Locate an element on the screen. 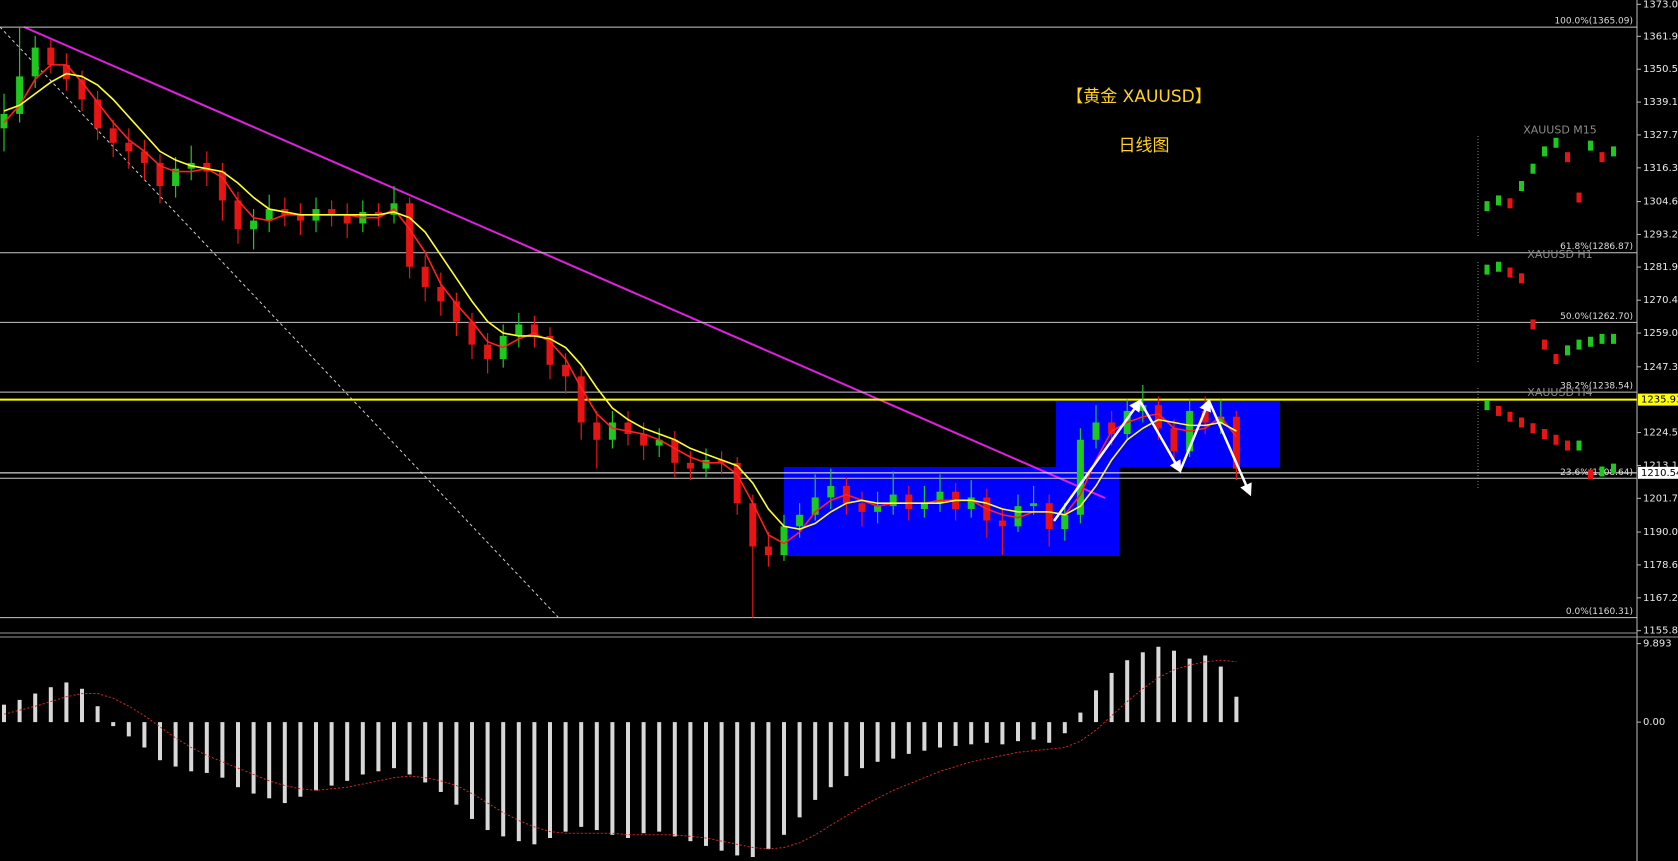 This screenshot has height=861, width=1678. y-tick-label: 9.893 is located at coordinates (1657, 644).